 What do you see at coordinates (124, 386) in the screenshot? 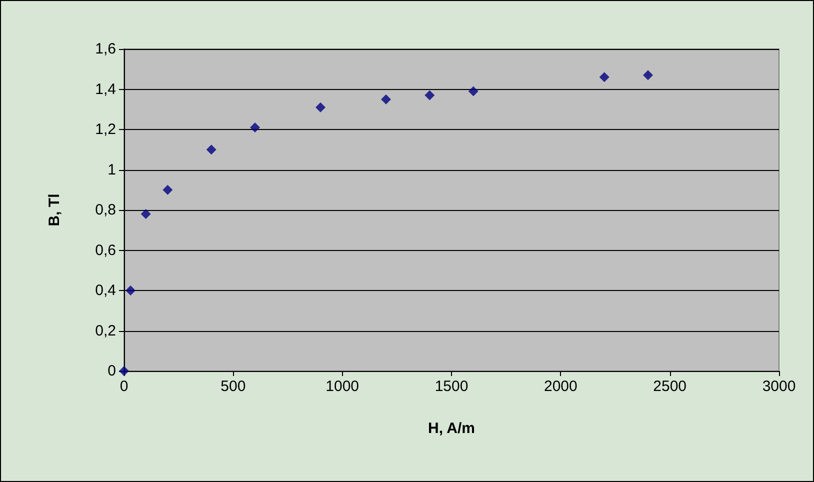
I see `x-tick-label: 0` at bounding box center [124, 386].